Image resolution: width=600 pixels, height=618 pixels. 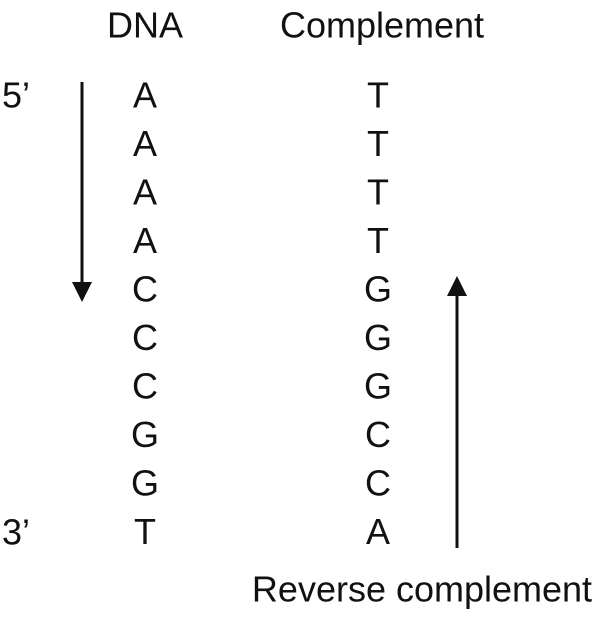 What do you see at coordinates (422, 589) in the screenshot?
I see `reverse-complement-label: Reverse complement` at bounding box center [422, 589].